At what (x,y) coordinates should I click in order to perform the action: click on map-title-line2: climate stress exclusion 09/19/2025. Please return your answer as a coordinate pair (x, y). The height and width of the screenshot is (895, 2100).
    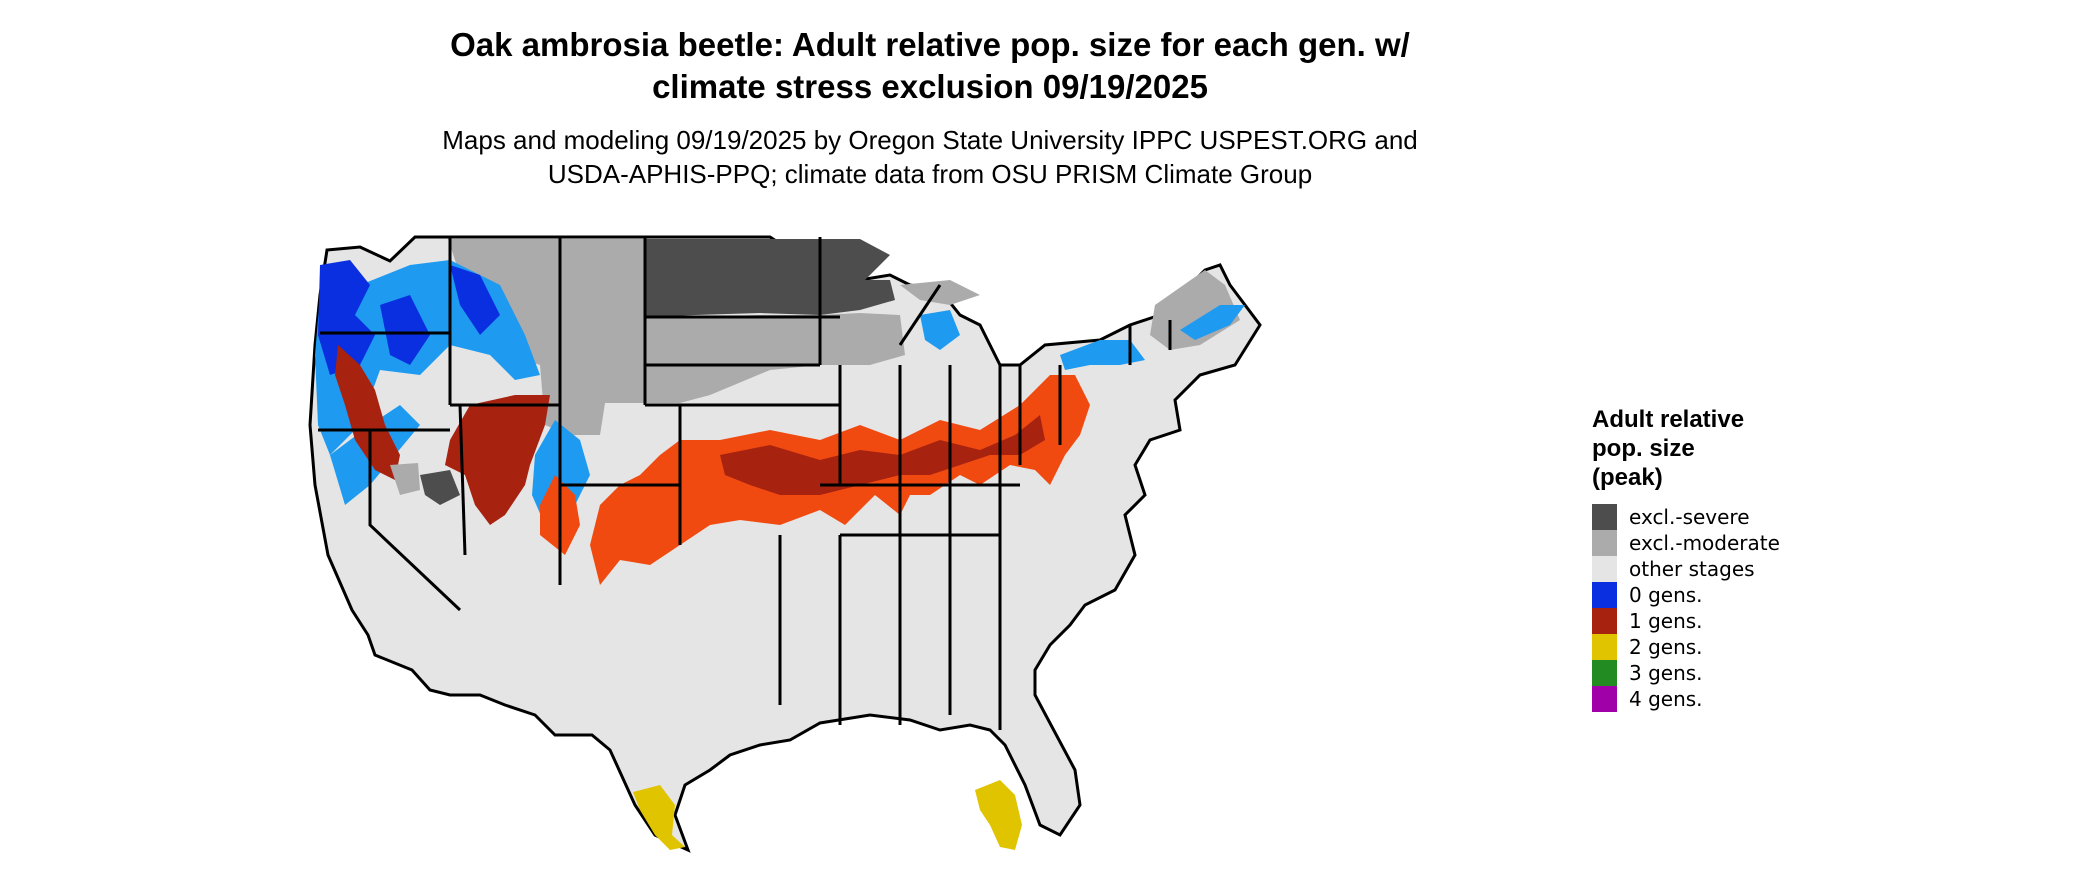
    Looking at the image, I should click on (930, 86).